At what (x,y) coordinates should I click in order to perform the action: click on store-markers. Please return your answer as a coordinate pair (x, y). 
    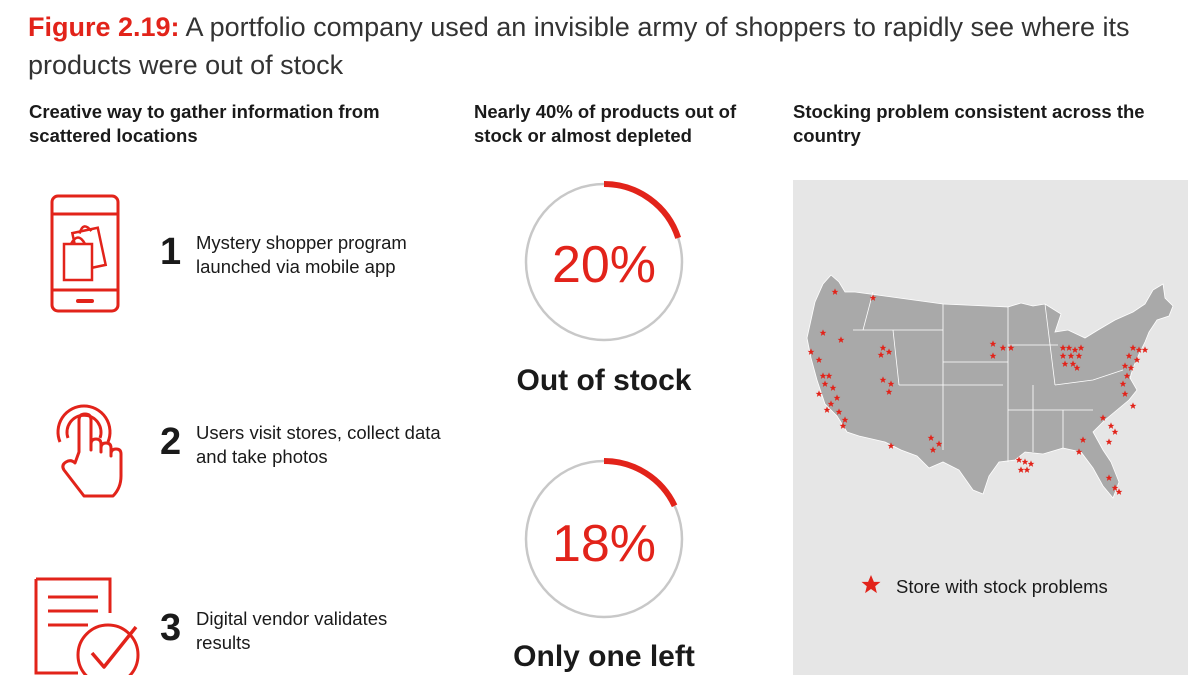
    Looking at the image, I should click on (978, 391).